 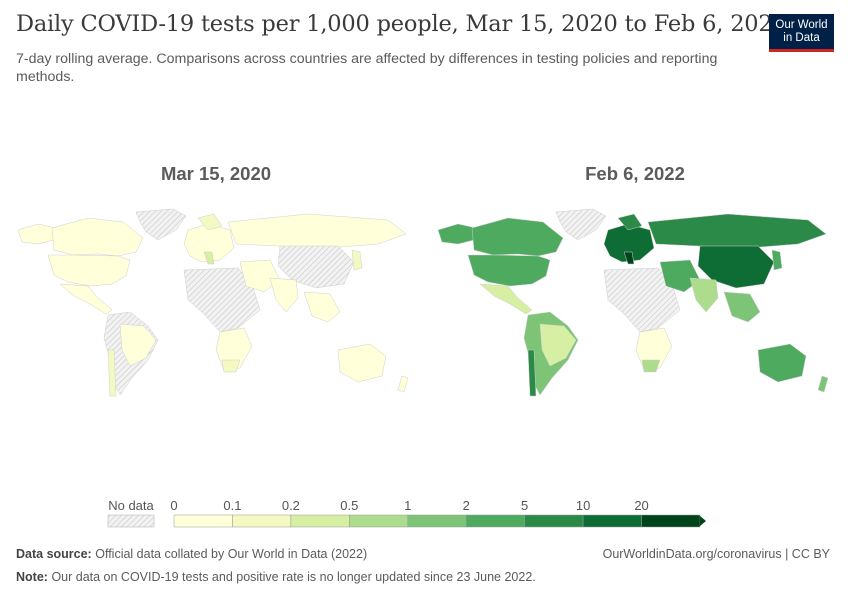 I want to click on legend-no-data-label: No data, so click(x=131, y=505).